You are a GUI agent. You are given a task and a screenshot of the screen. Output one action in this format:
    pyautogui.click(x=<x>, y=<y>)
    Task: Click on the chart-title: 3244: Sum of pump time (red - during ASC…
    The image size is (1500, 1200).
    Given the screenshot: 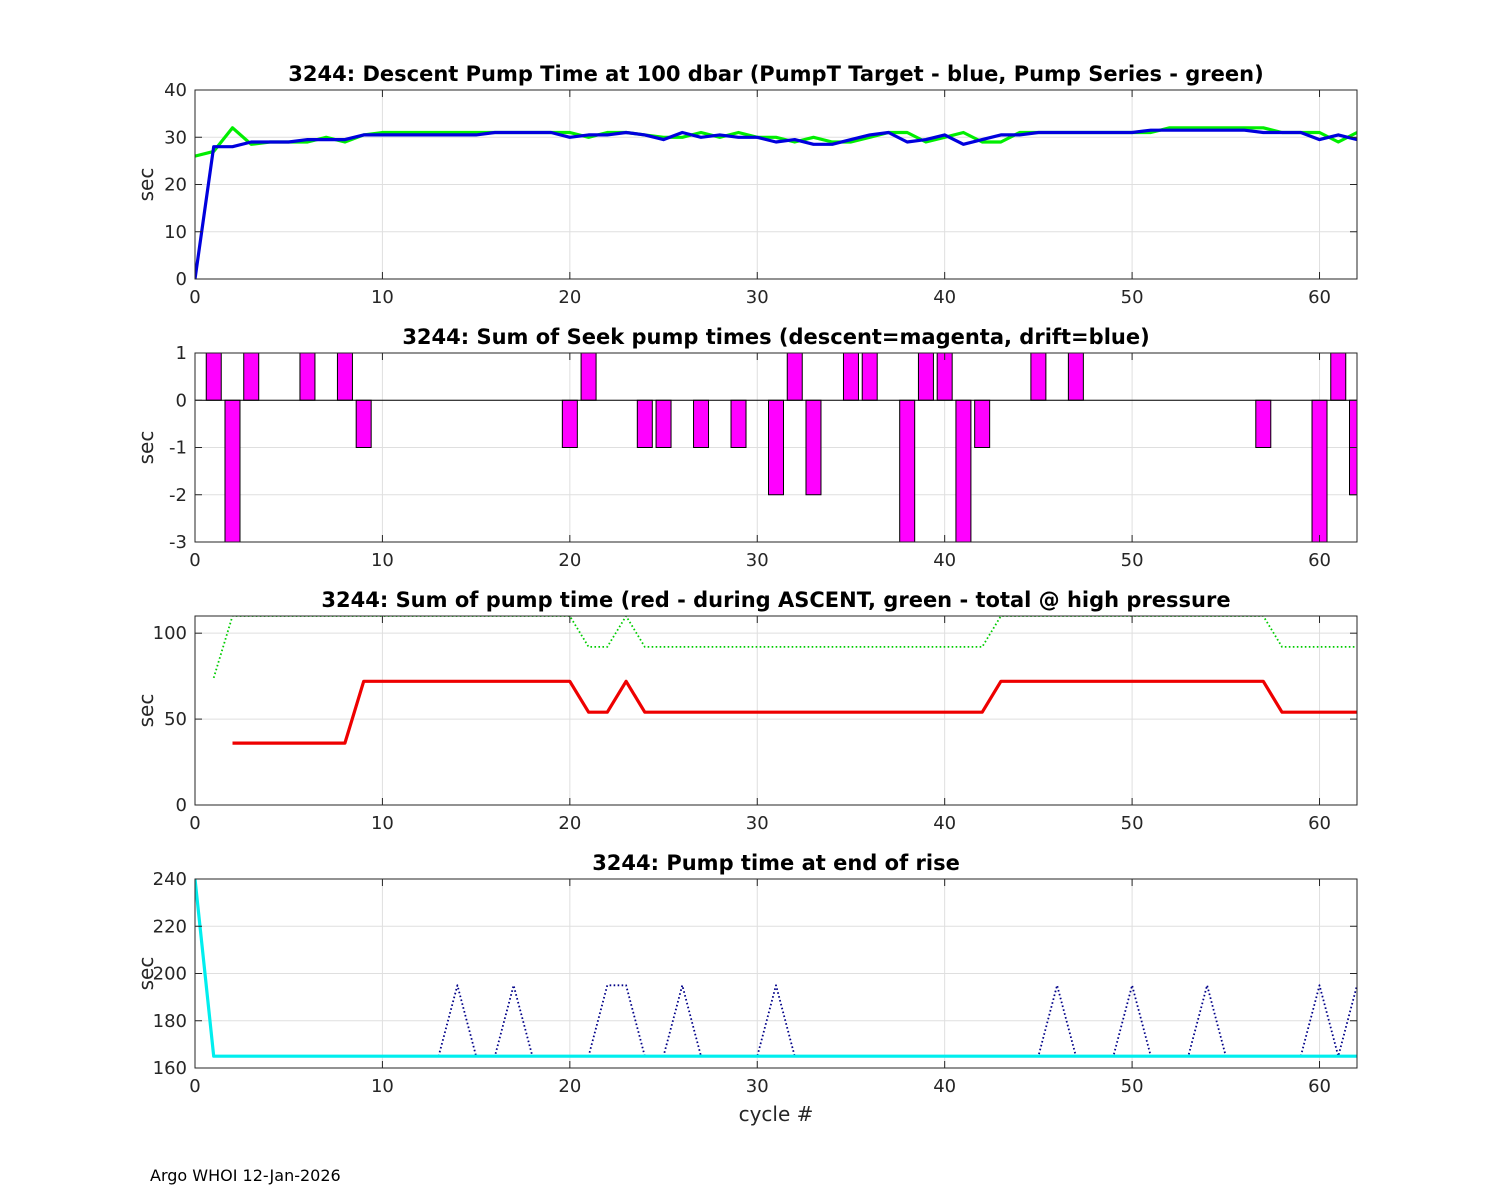 What is the action you would take?
    pyautogui.click(x=775, y=600)
    